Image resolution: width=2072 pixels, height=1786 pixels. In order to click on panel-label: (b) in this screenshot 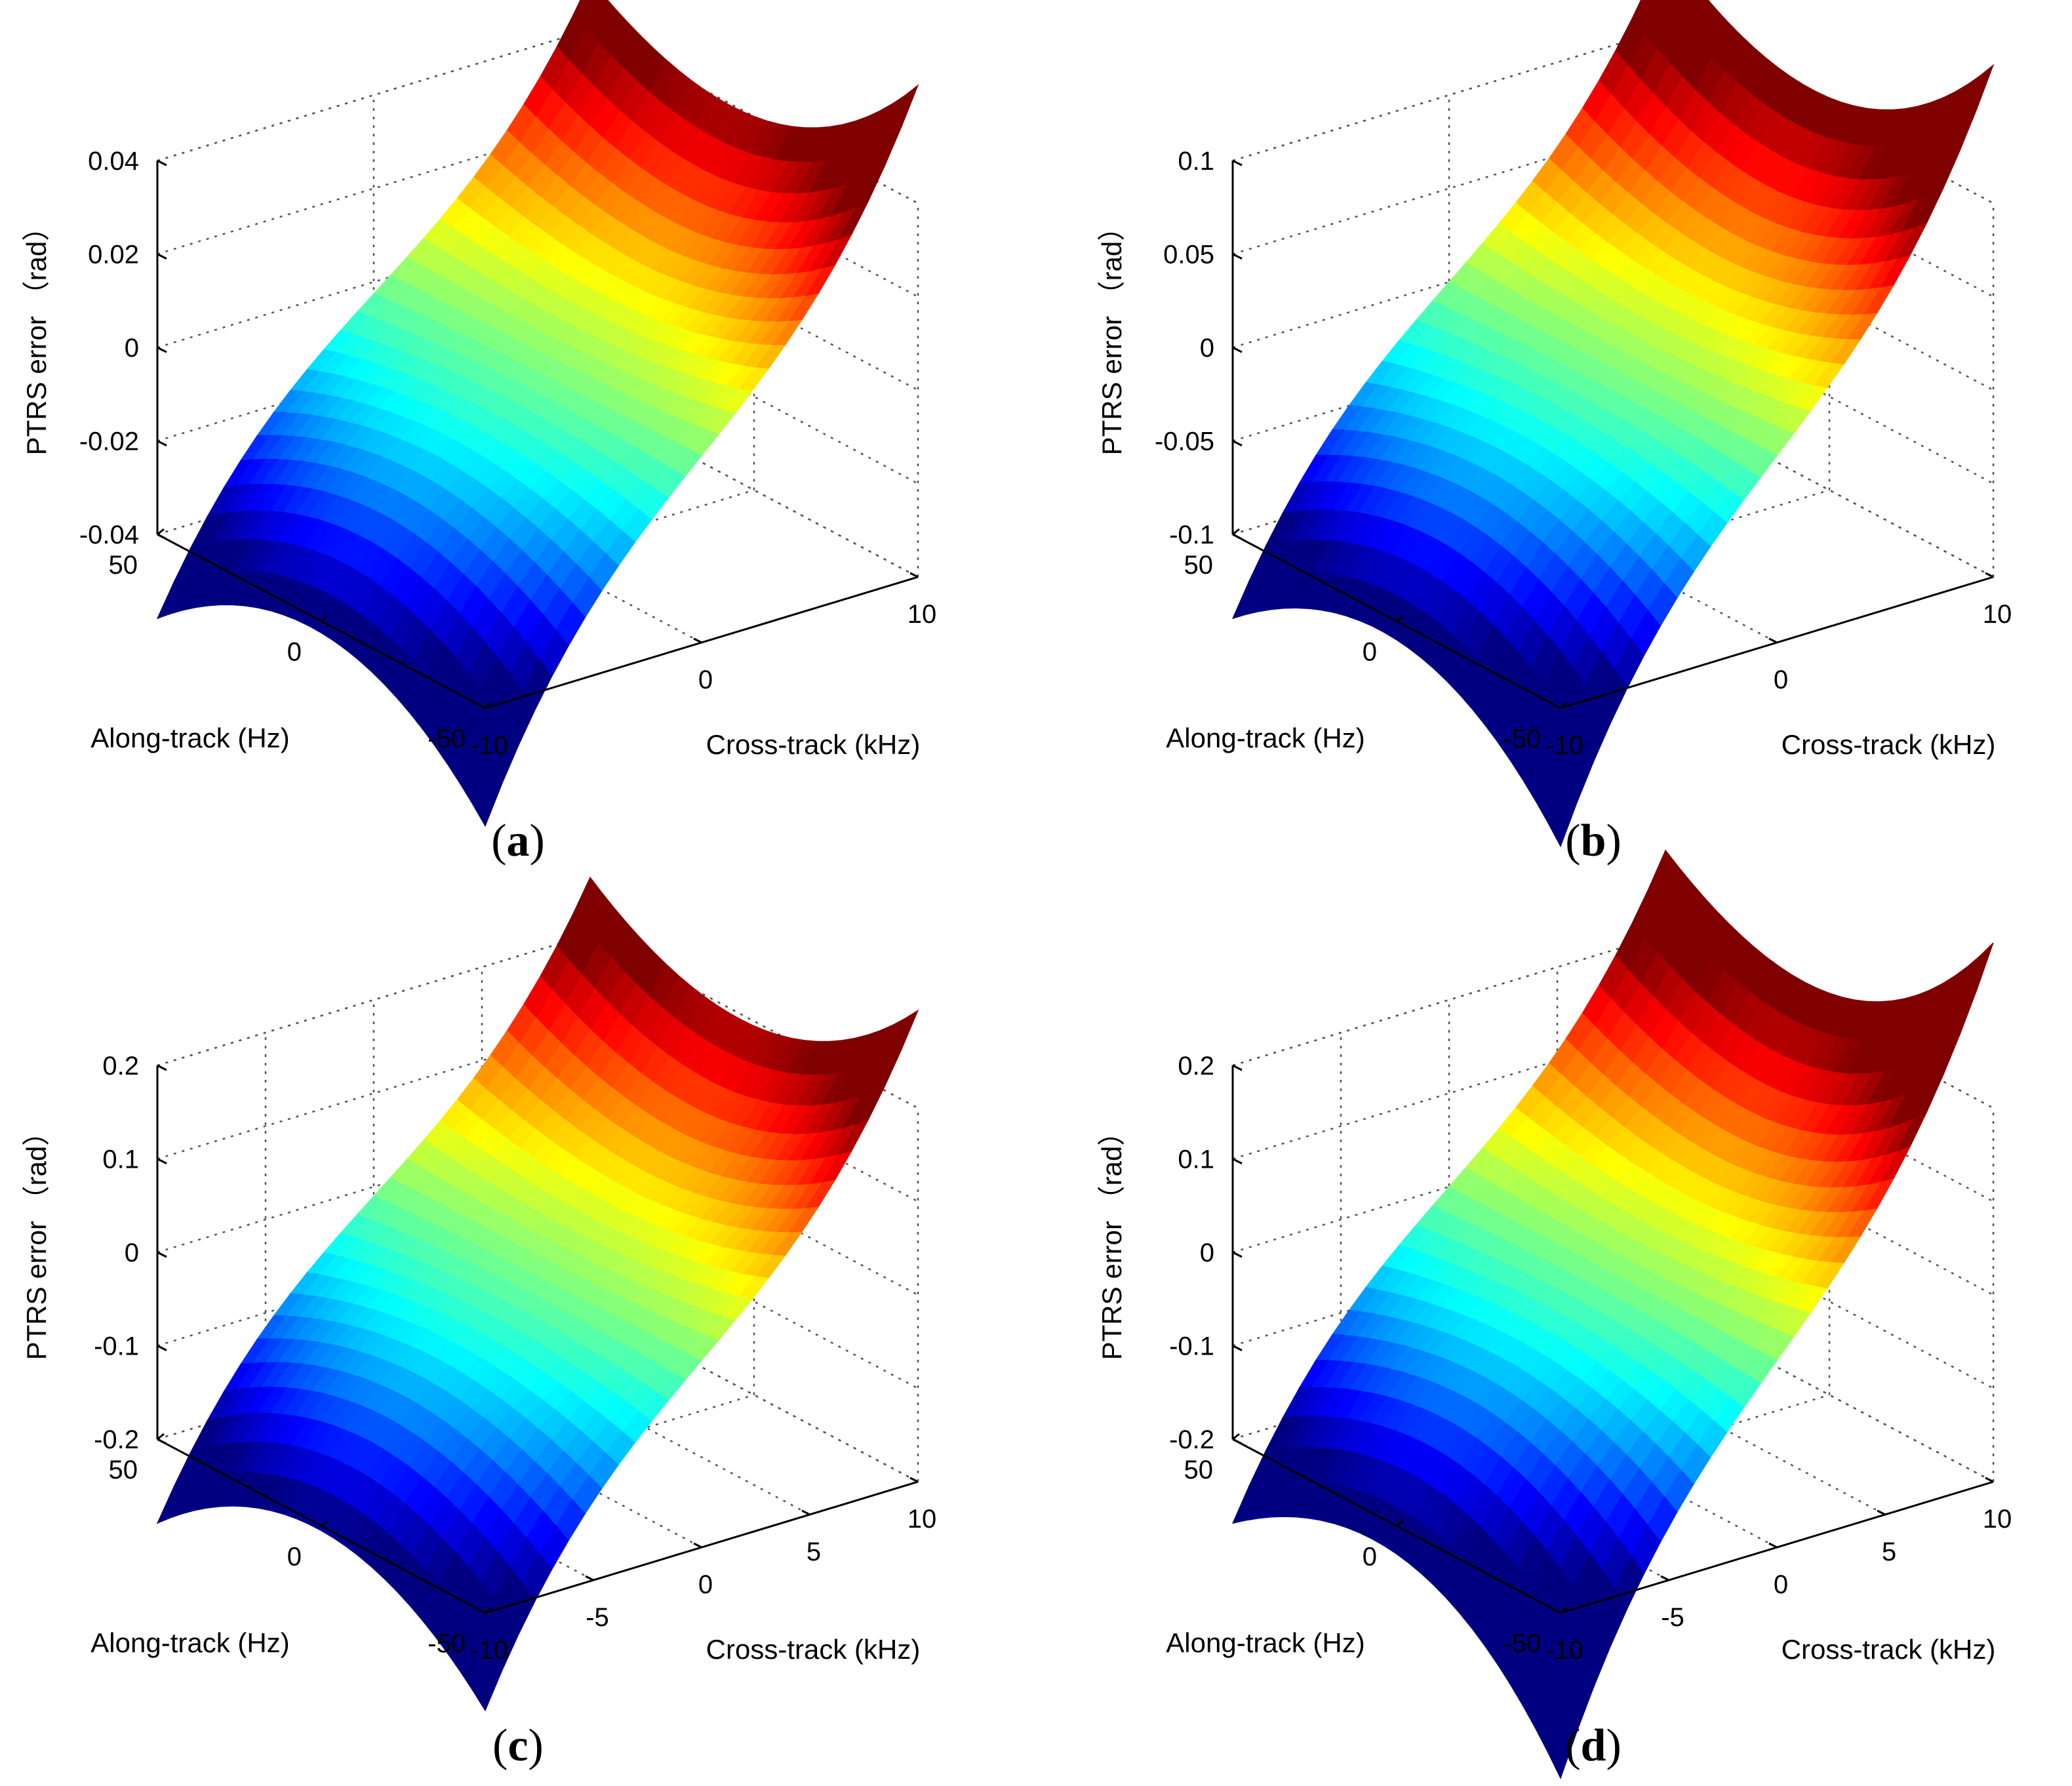, I will do `click(1594, 841)`.